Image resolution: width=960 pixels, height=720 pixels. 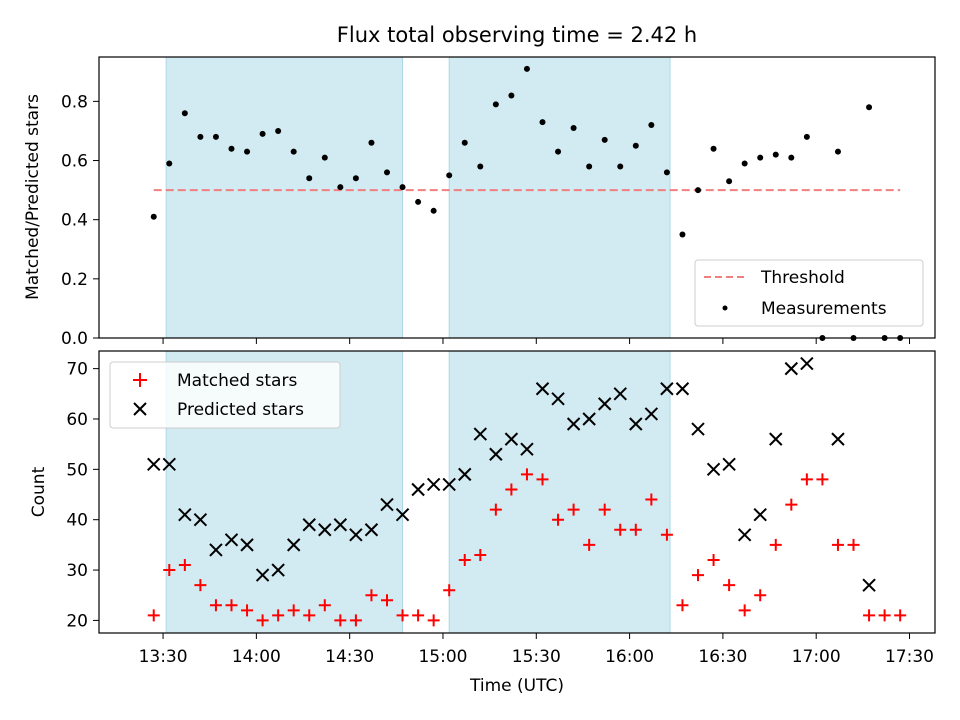 I want to click on bottom-y-tick-label: 40, so click(x=77, y=521).